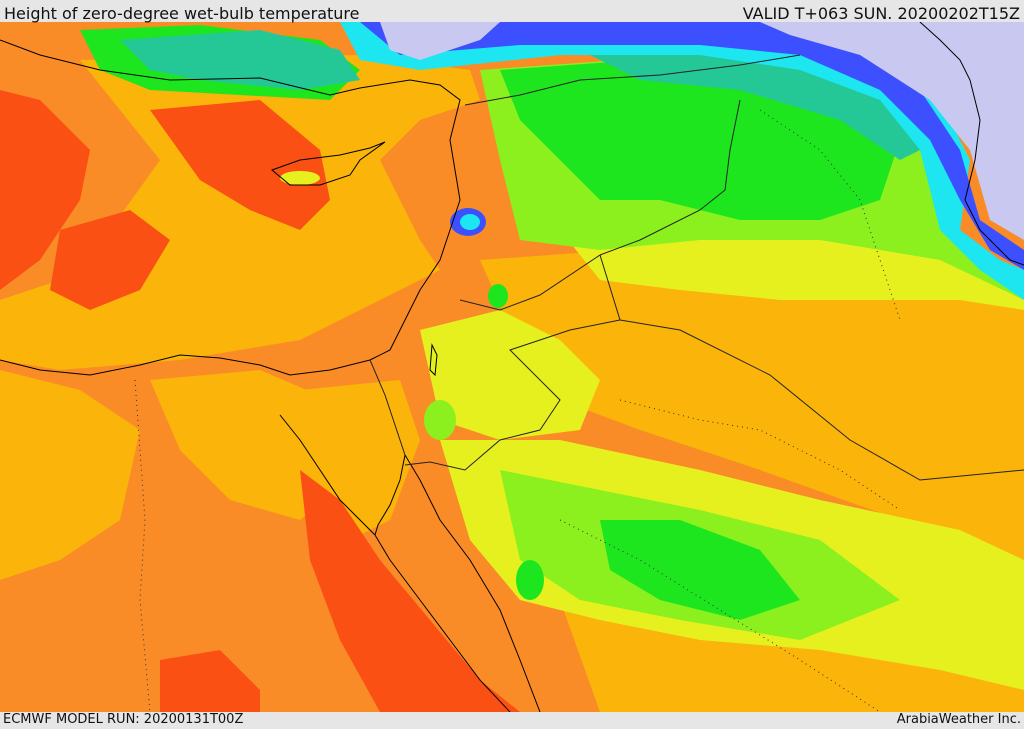 This screenshot has width=1024, height=729. Describe the element at coordinates (415, 280) in the screenshot. I see `coastline-levant` at that location.